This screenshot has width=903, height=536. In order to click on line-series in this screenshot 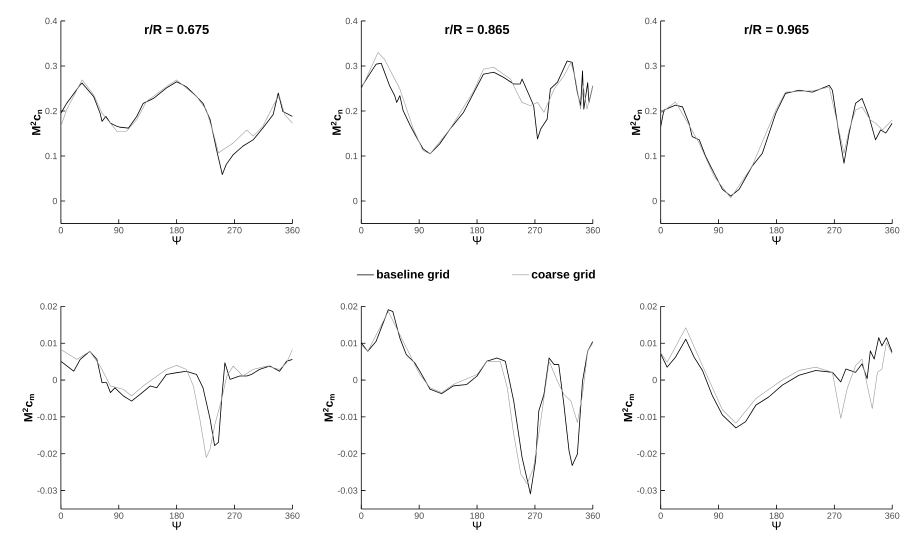, I will do `click(176, 117)`.